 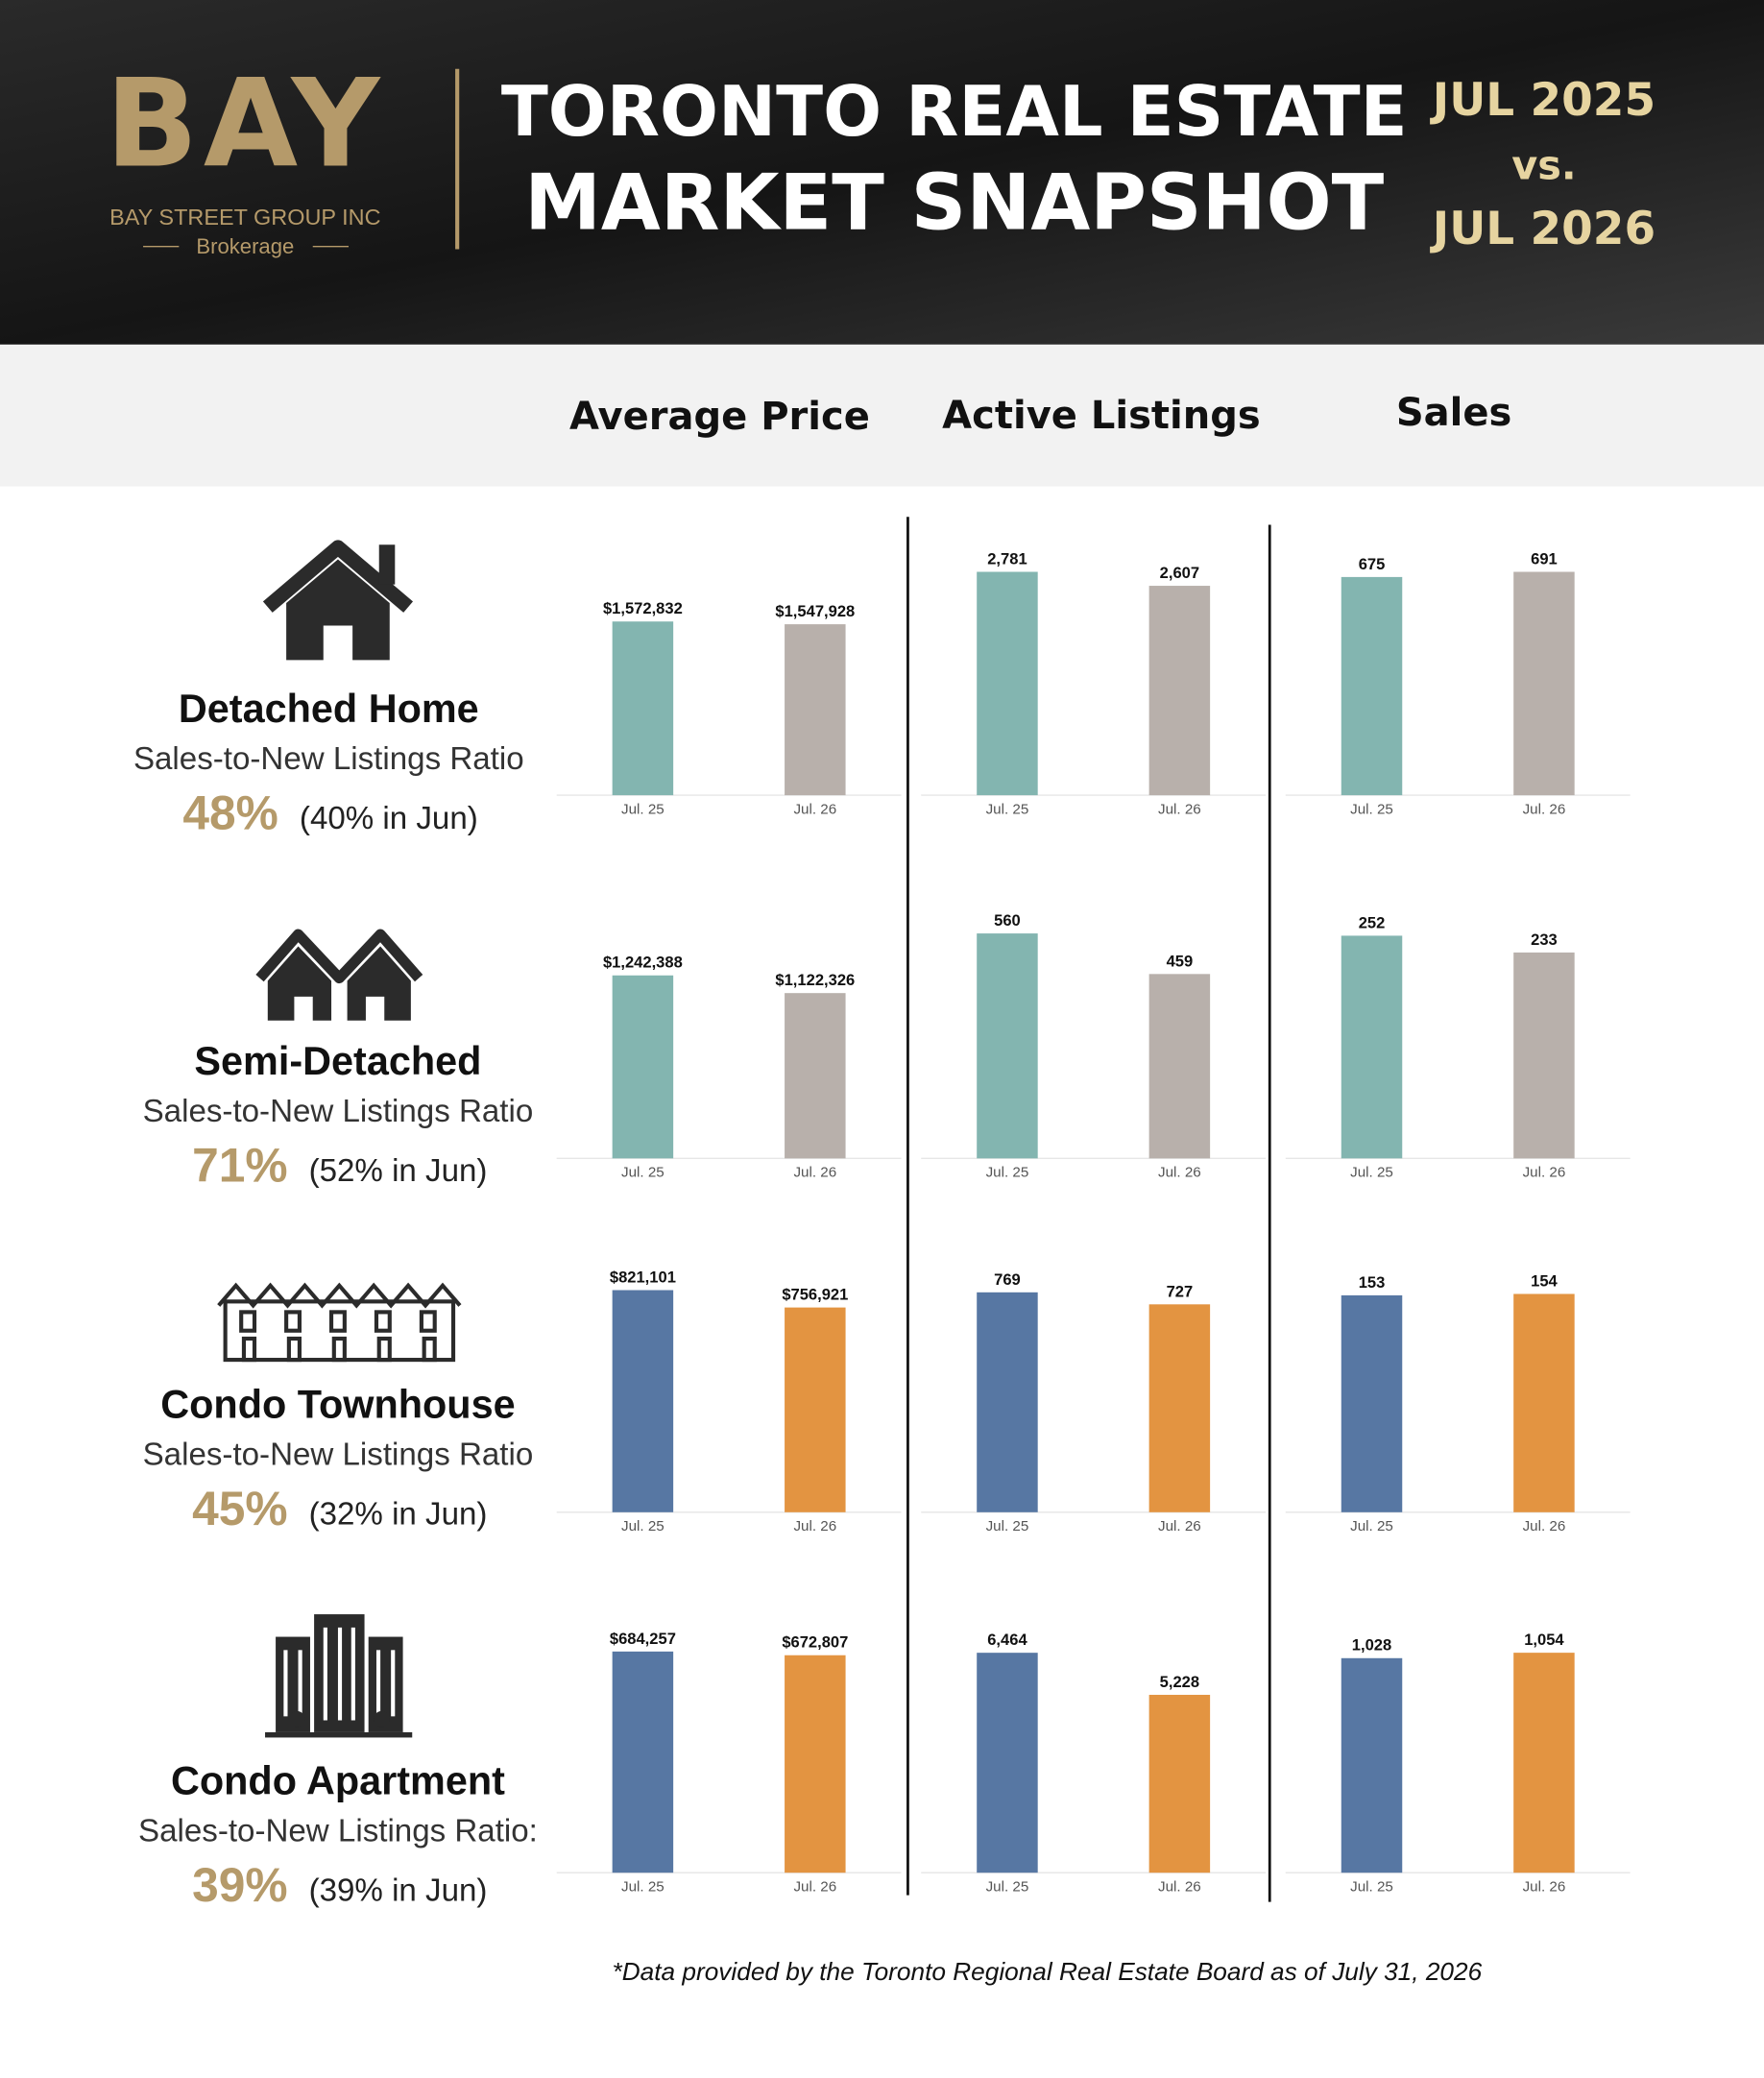 What do you see at coordinates (1007, 558) in the screenshot?
I see `value-label: 2,781` at bounding box center [1007, 558].